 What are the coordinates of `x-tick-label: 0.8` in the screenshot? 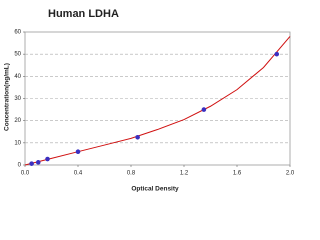 It's located at (131, 174).